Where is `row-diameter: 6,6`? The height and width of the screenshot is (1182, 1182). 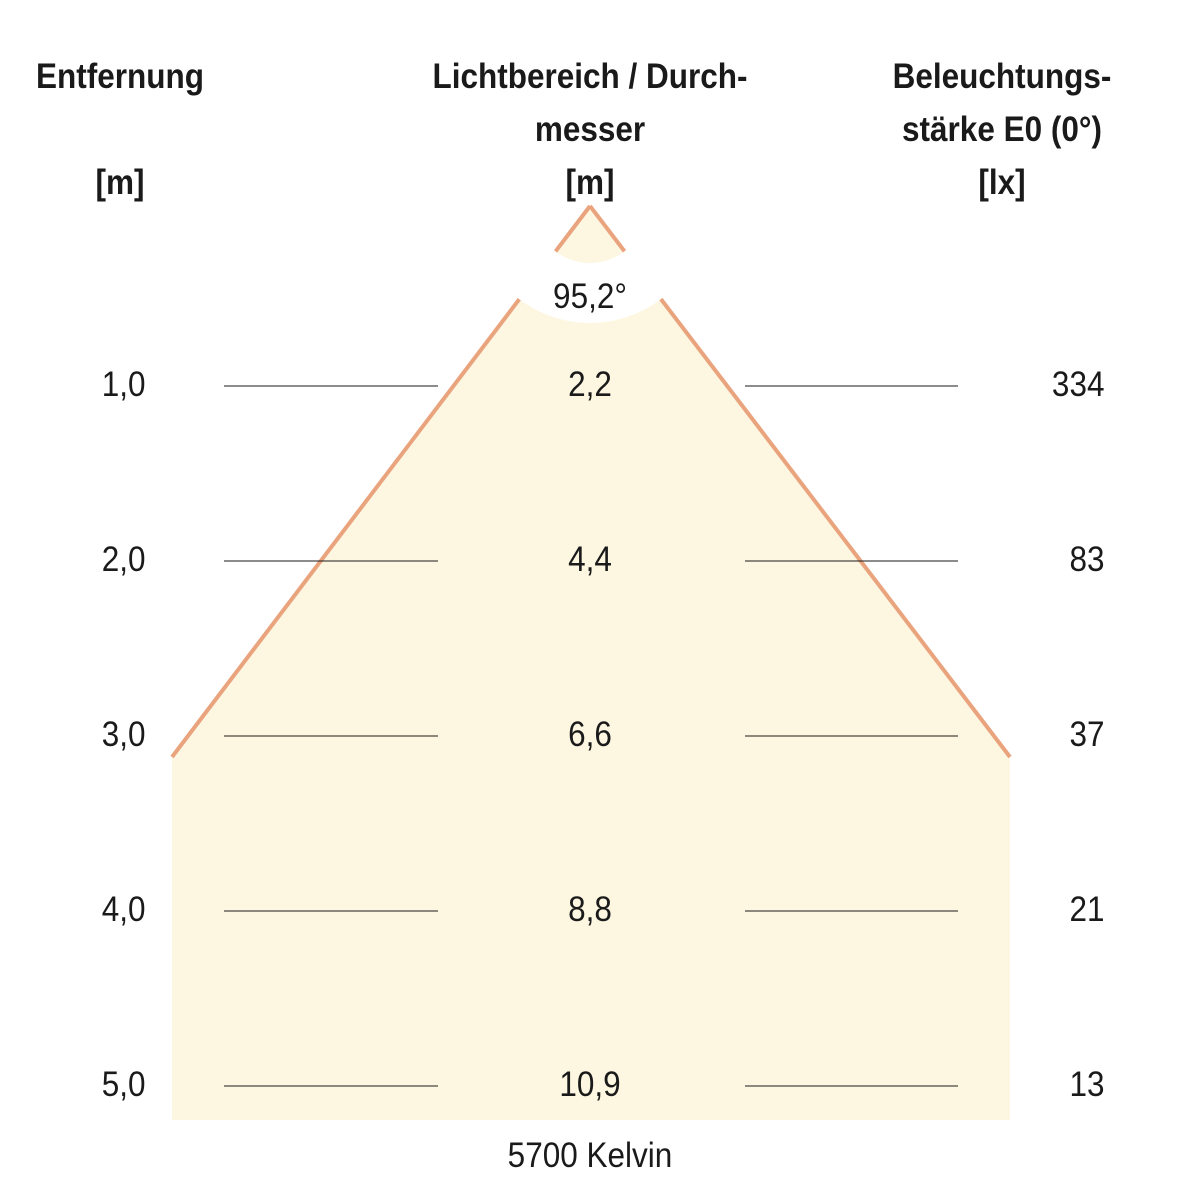 row-diameter: 6,6 is located at coordinates (590, 734).